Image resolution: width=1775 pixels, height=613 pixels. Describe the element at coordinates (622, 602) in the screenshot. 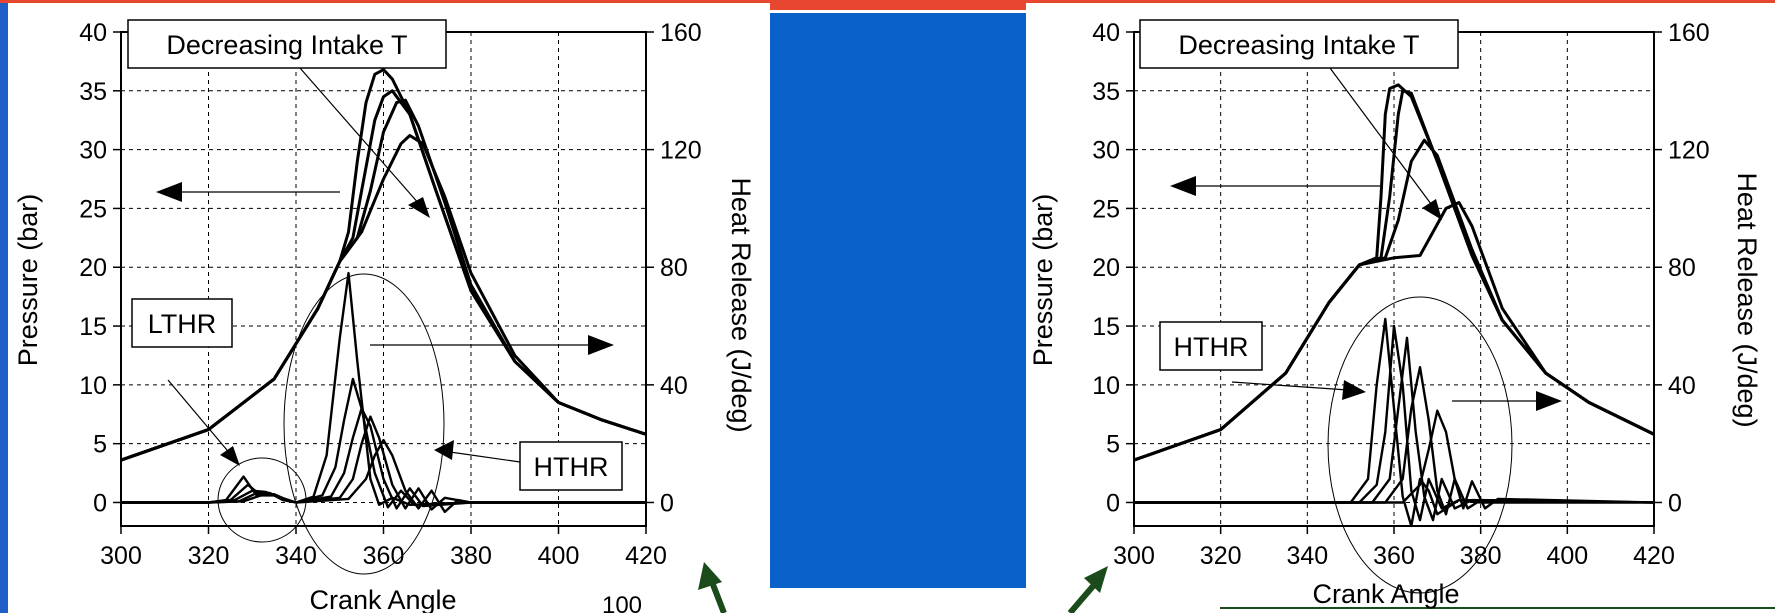

I see `page-label: 100` at that location.